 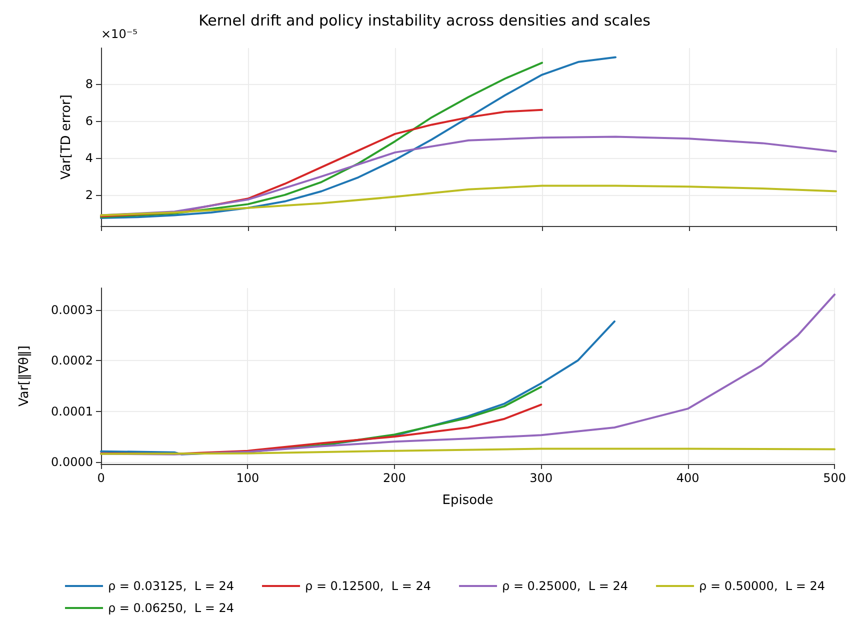 What do you see at coordinates (119, 34) in the screenshot?
I see `text: ×10⁻⁵` at bounding box center [119, 34].